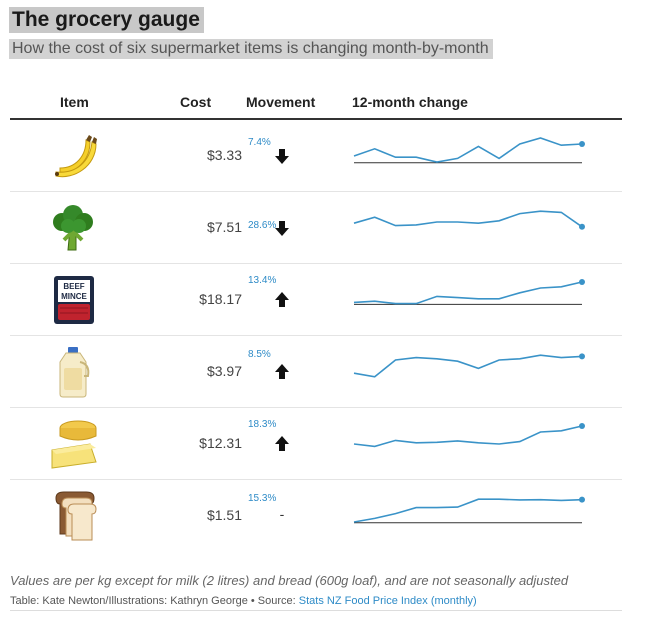 This screenshot has height=617, width=661. Describe the element at coordinates (262, 498) in the screenshot. I see `change-label: 15.3%` at that location.